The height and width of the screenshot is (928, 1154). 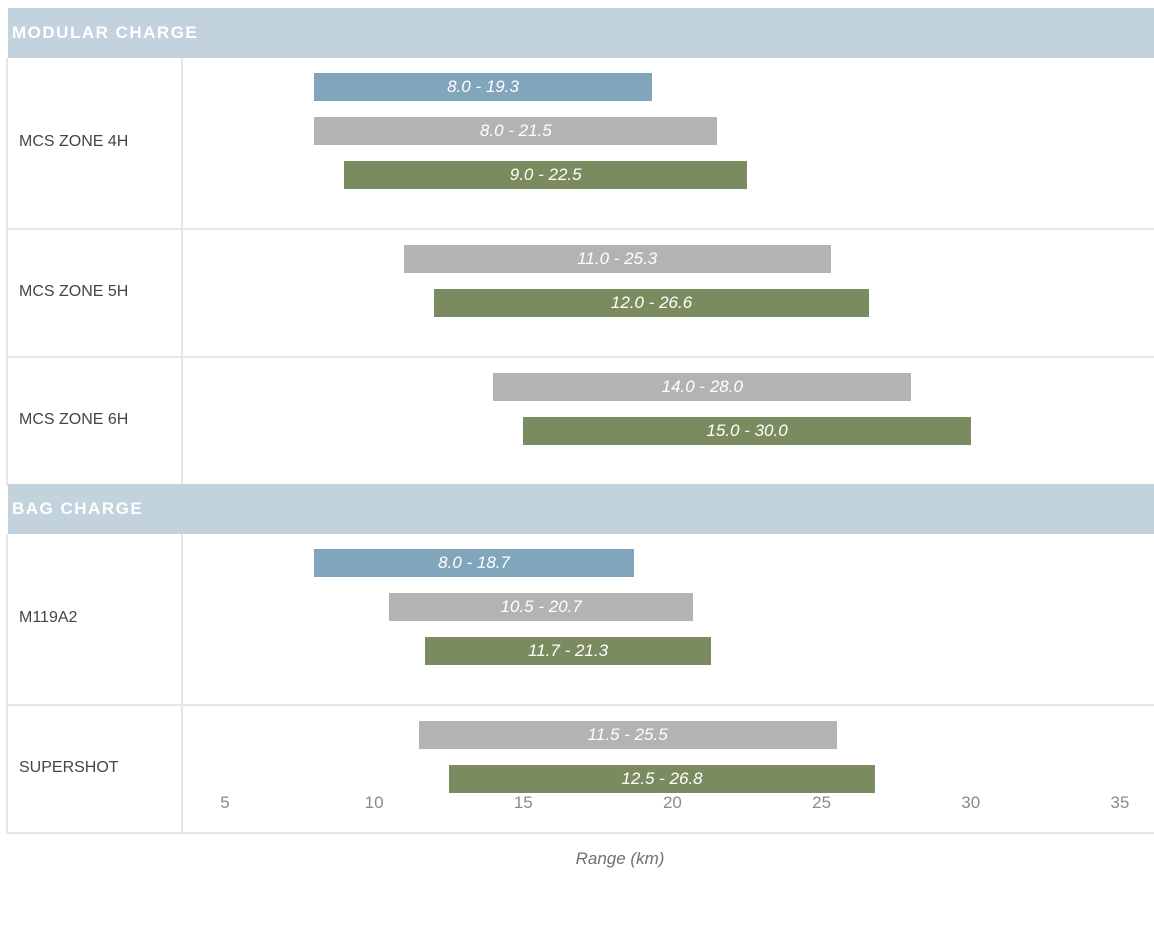 I want to click on row-label: SUPERSHOT, so click(x=69, y=767).